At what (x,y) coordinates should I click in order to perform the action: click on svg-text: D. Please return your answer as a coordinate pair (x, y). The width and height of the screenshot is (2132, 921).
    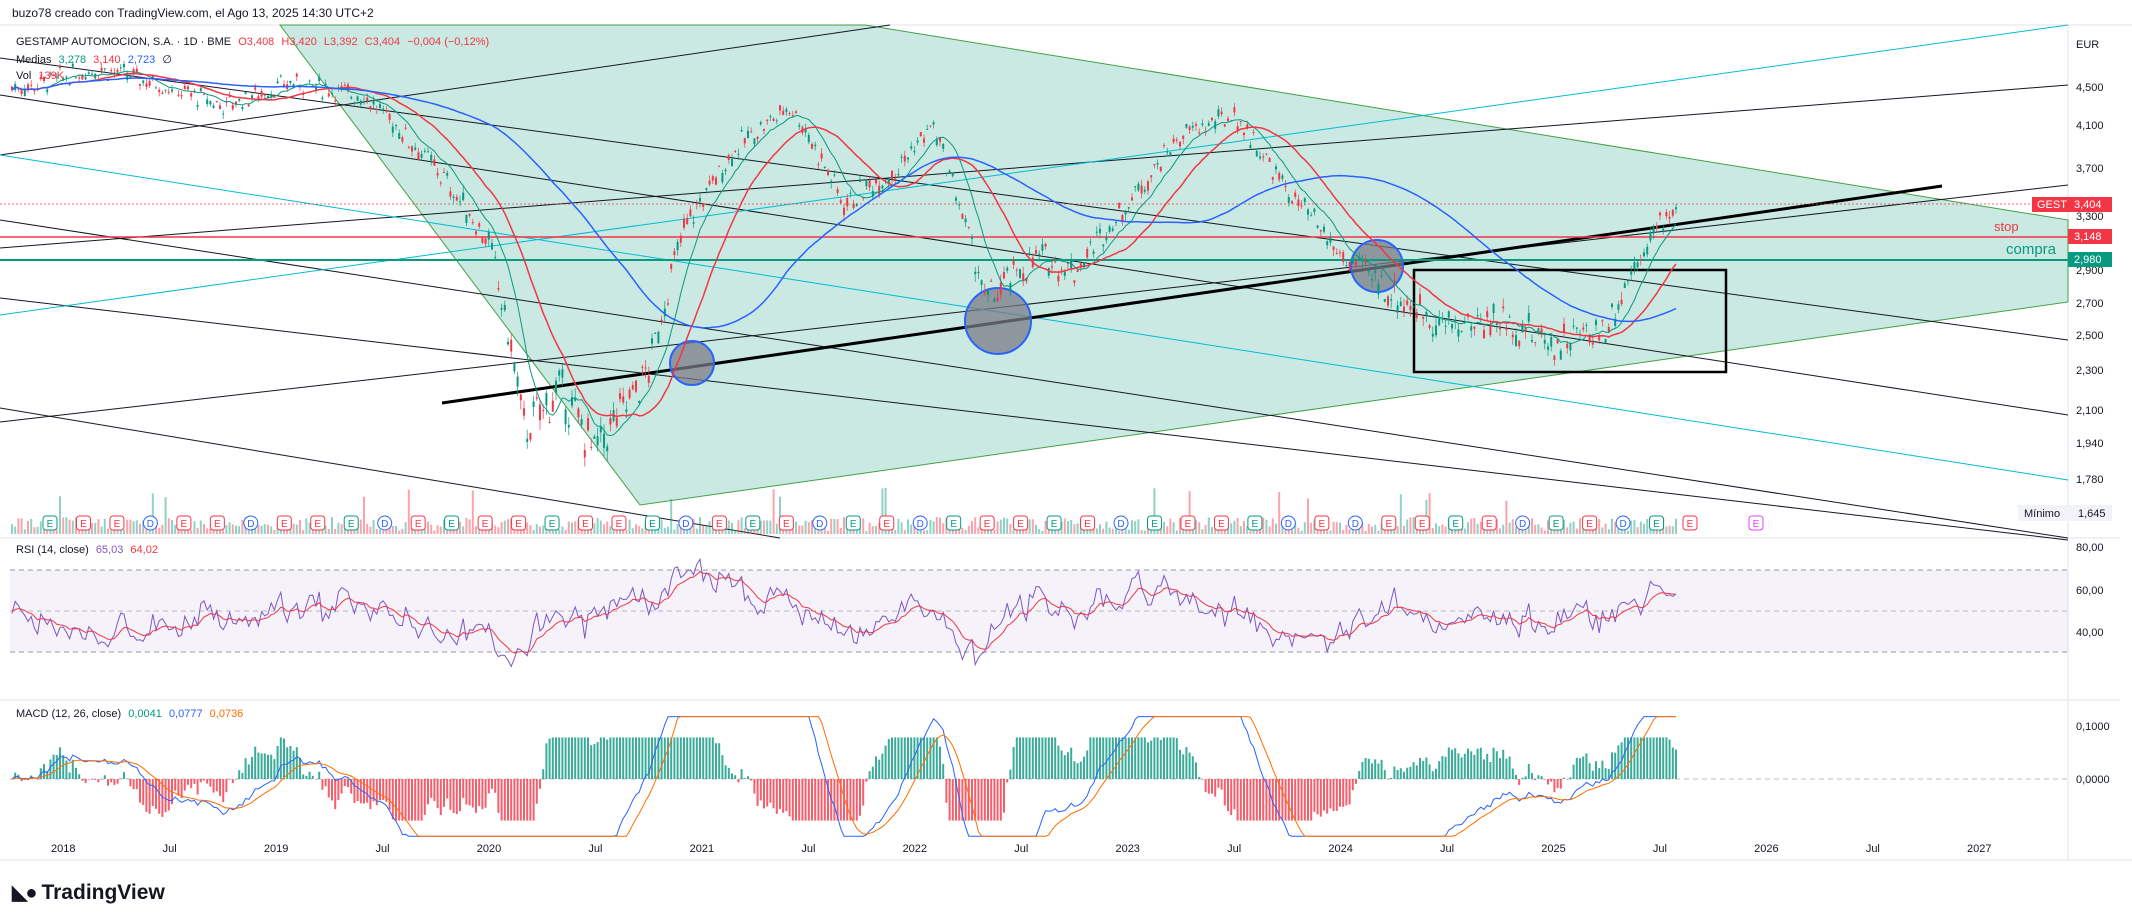
    Looking at the image, I should click on (685, 524).